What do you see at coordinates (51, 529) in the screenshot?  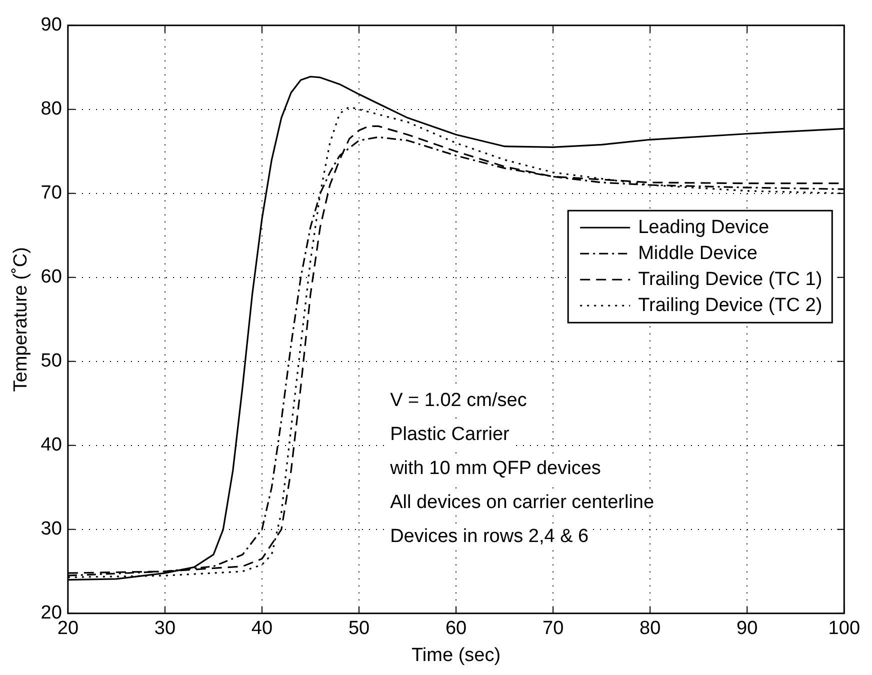 I see `y-tick-label: 30` at bounding box center [51, 529].